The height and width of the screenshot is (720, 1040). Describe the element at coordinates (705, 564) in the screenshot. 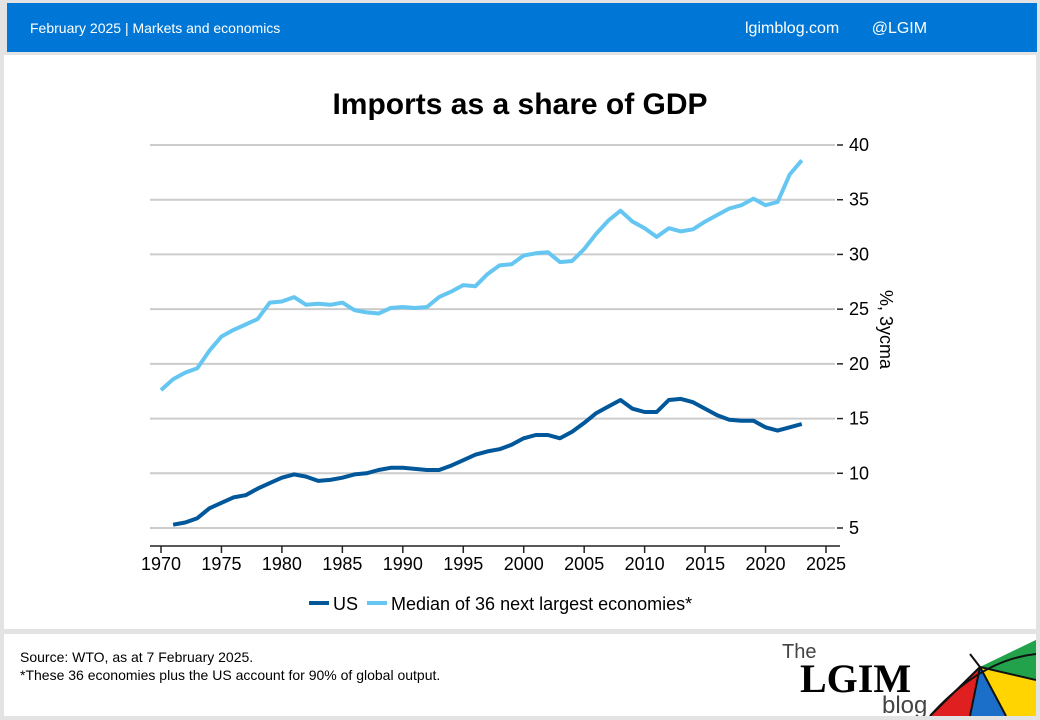

I see `x-tick-label: 2015` at that location.